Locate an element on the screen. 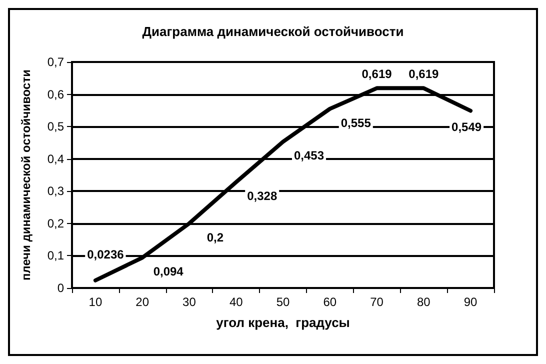 The height and width of the screenshot is (364, 546). y-tick-label: 0,7 is located at coordinates (55, 62).